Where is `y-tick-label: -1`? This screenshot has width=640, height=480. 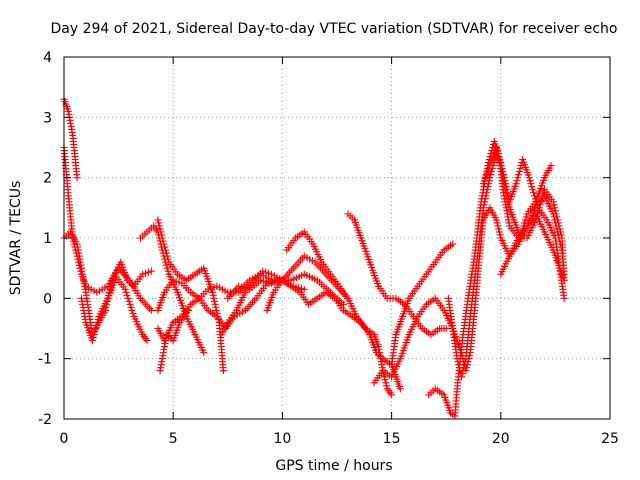
y-tick-label: -1 is located at coordinates (45, 360).